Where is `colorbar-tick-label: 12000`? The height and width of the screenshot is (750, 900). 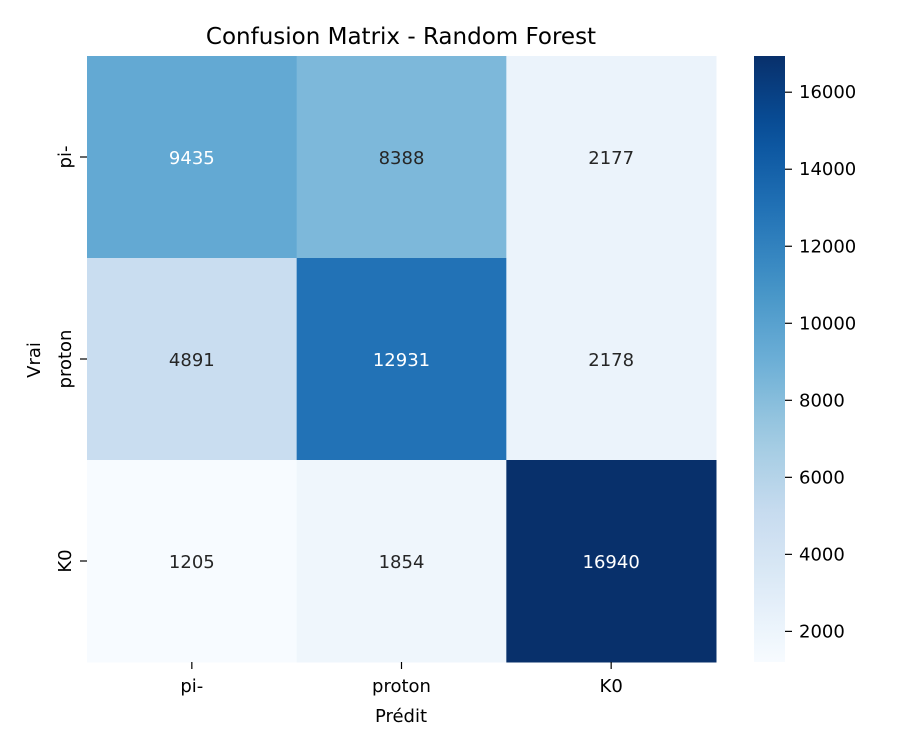
colorbar-tick-label: 12000 is located at coordinates (827, 246).